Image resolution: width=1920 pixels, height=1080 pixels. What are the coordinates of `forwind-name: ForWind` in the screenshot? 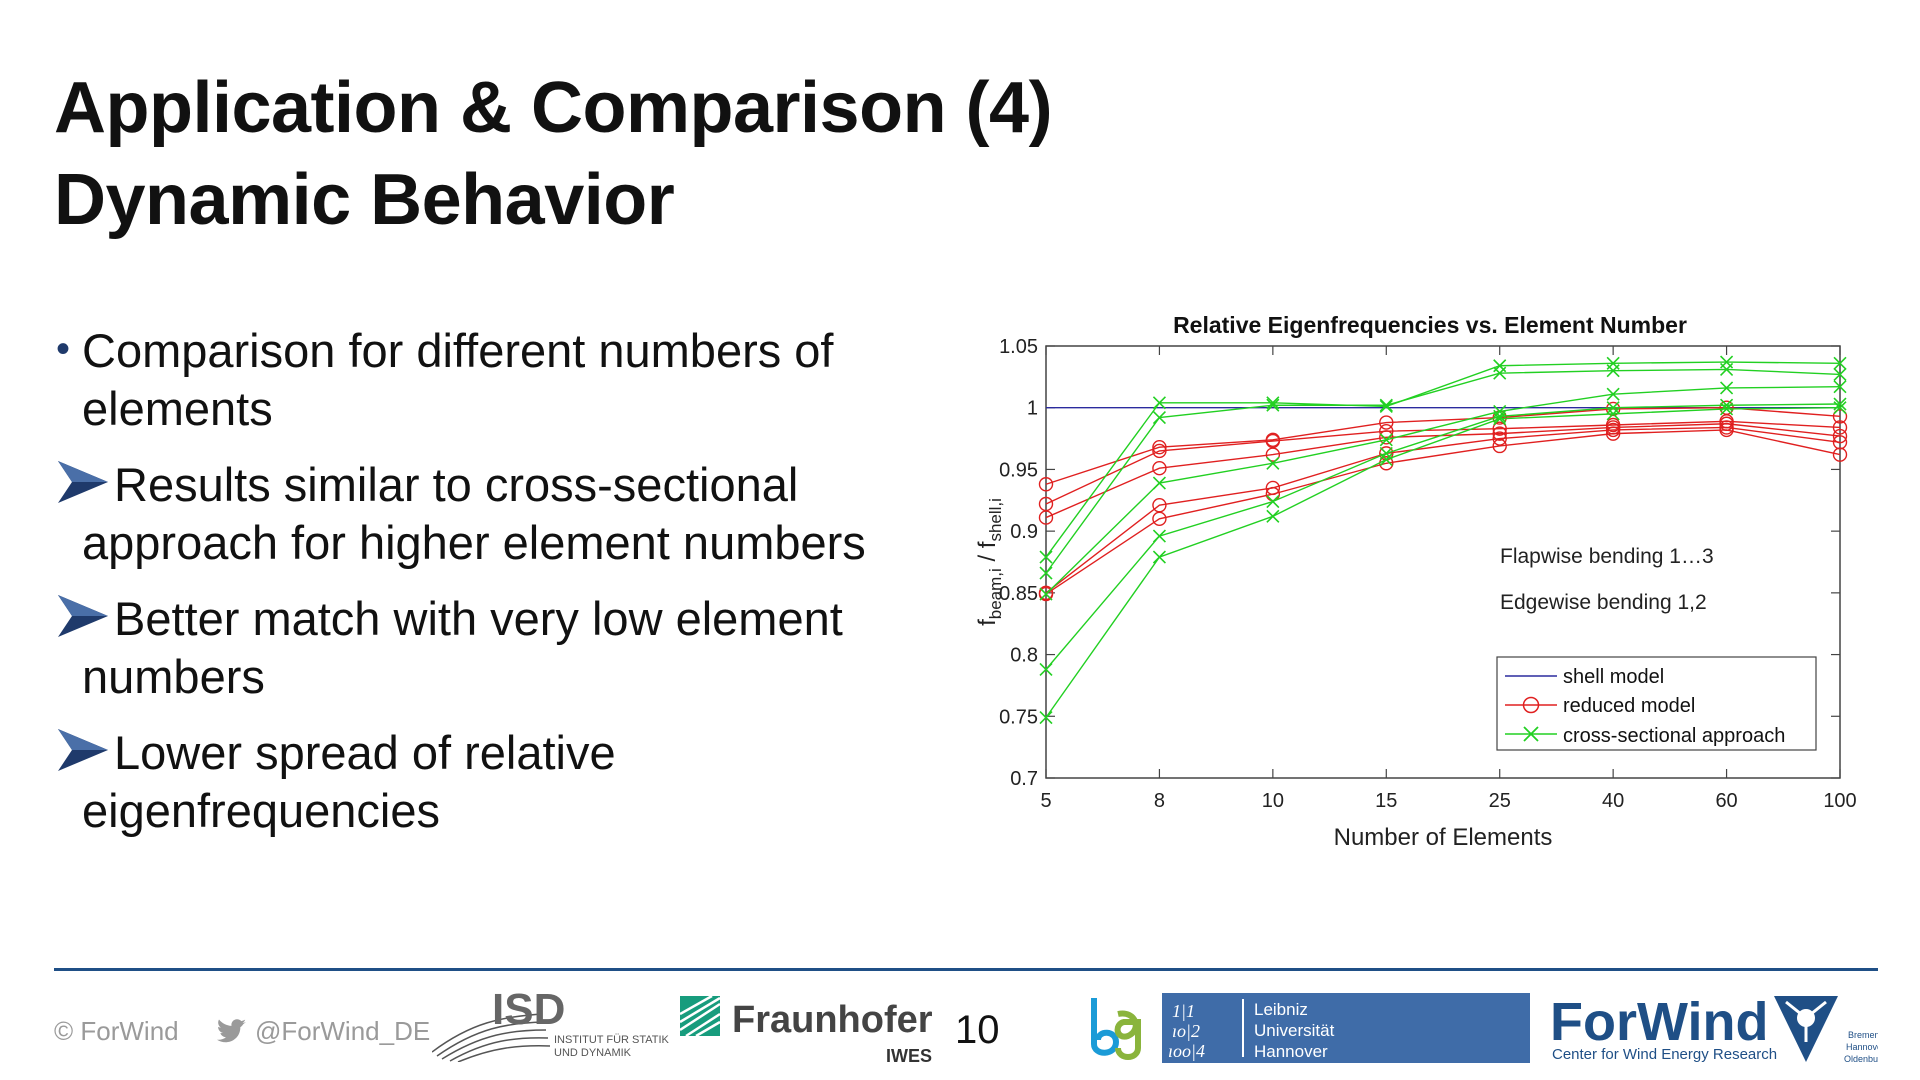 It's located at (1659, 1022).